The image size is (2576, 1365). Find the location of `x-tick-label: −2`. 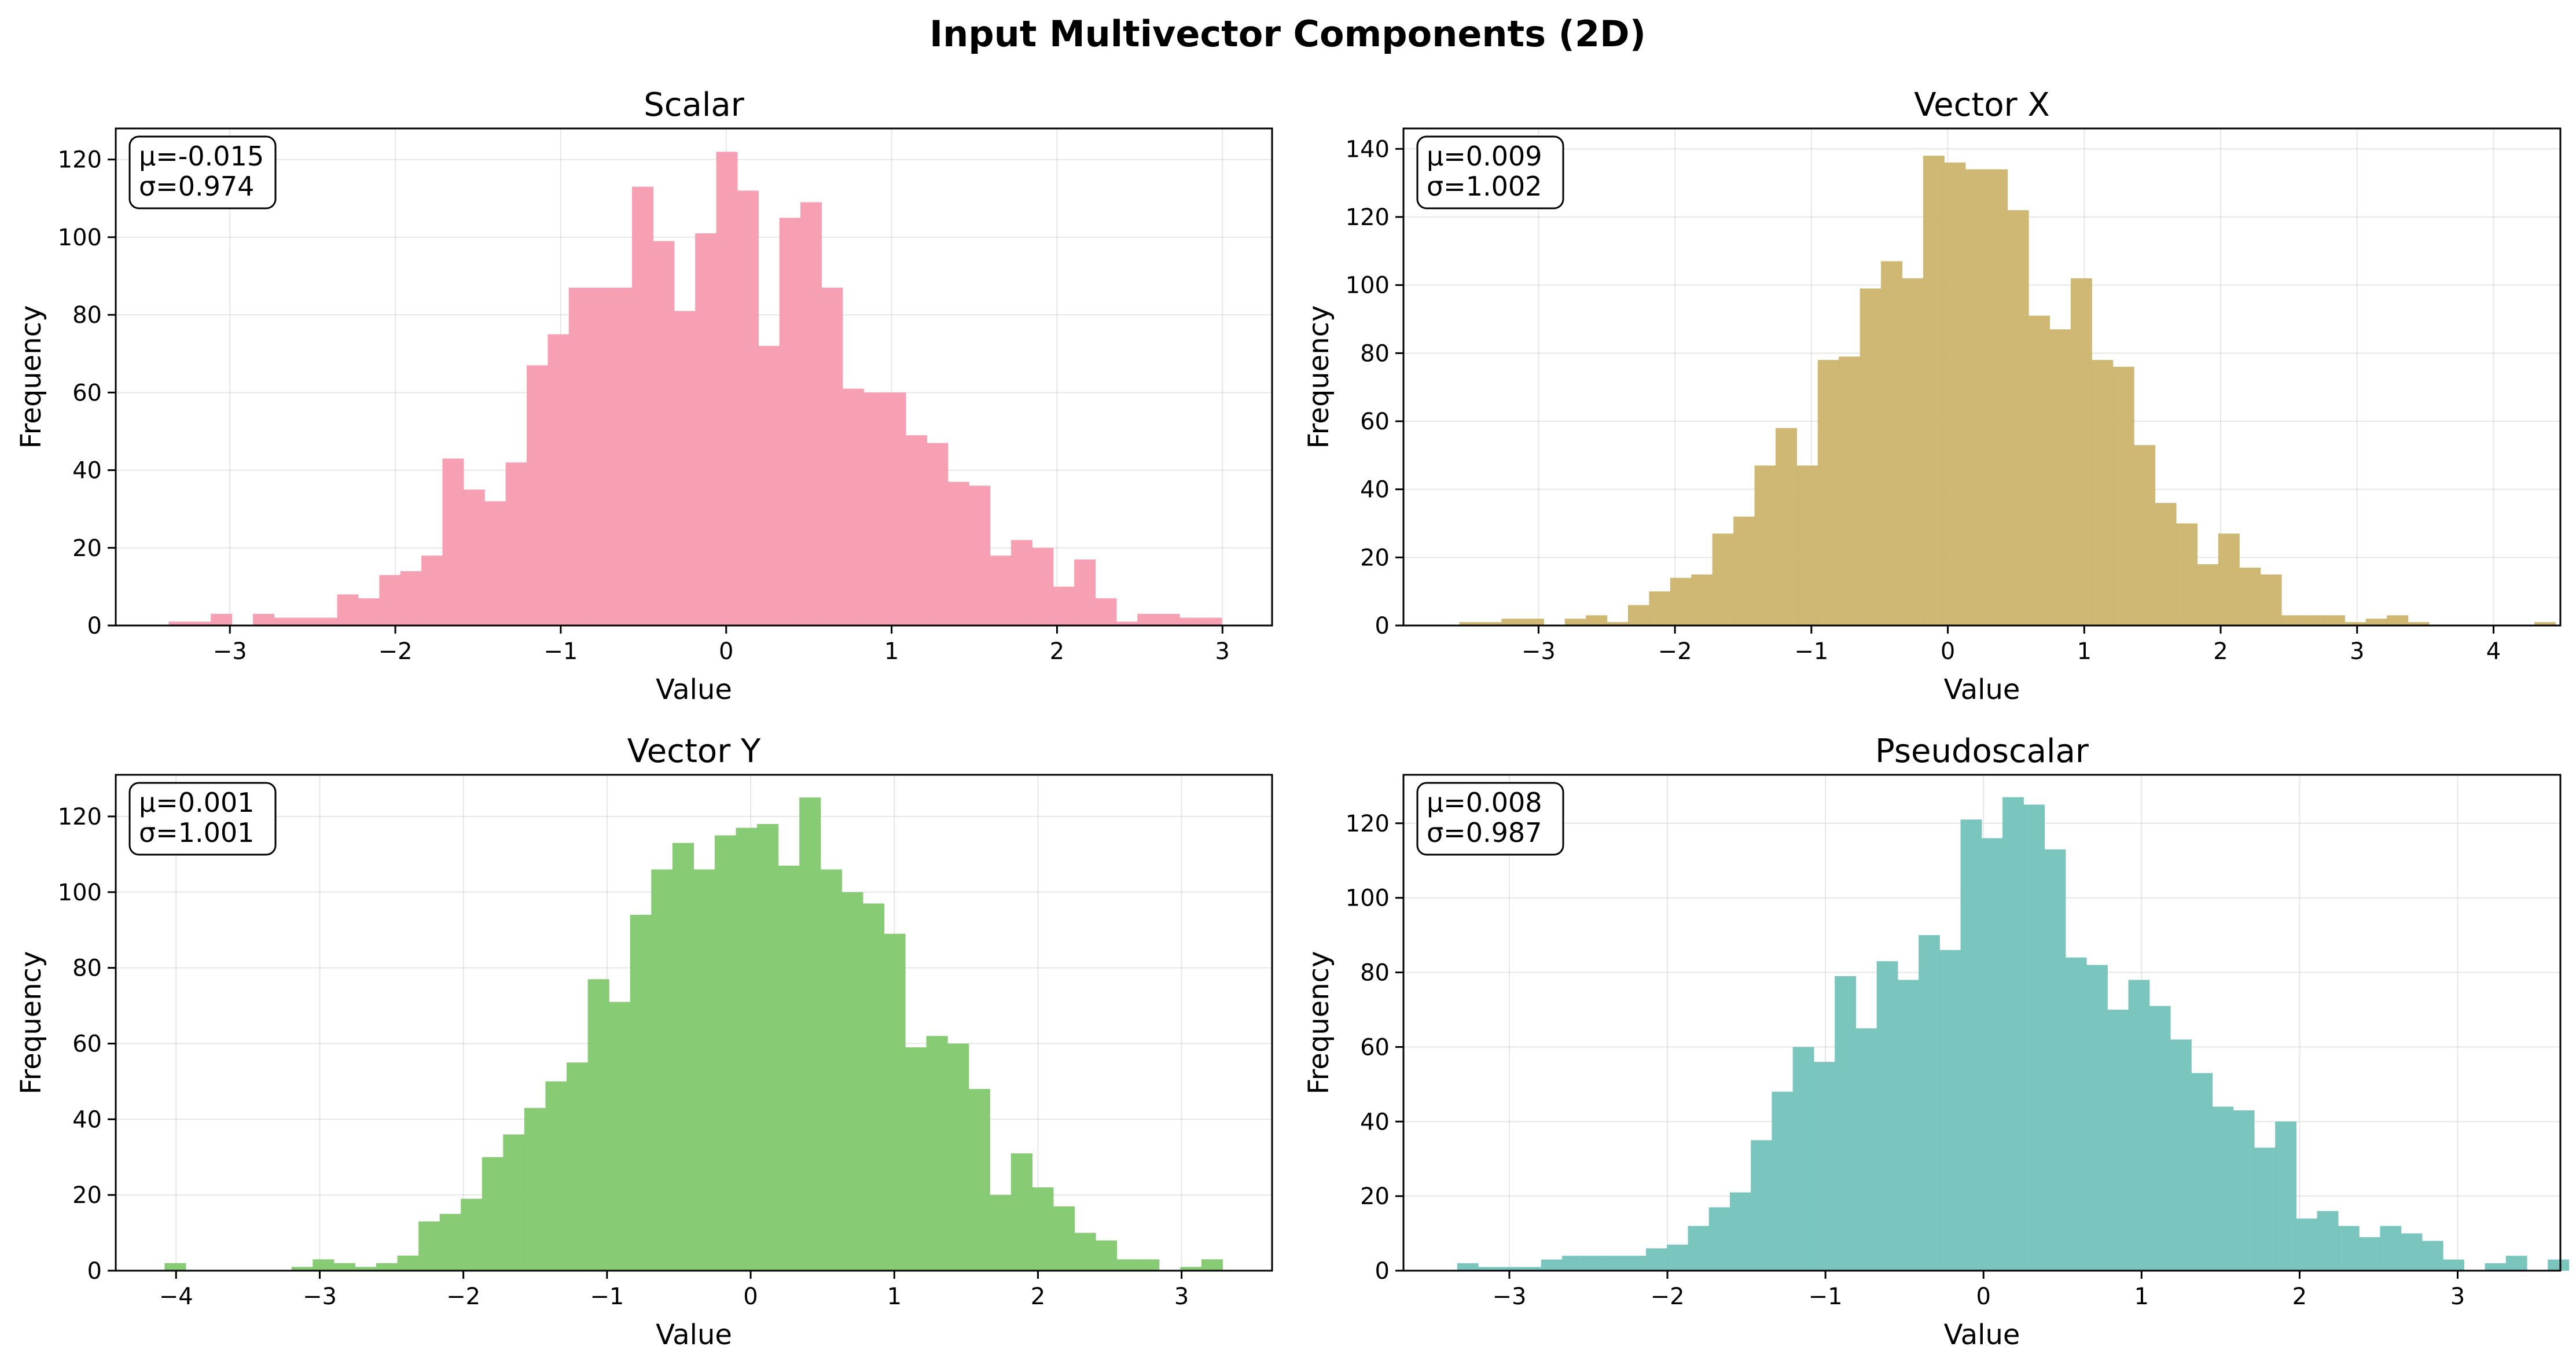

x-tick-label: −2 is located at coordinates (463, 1296).